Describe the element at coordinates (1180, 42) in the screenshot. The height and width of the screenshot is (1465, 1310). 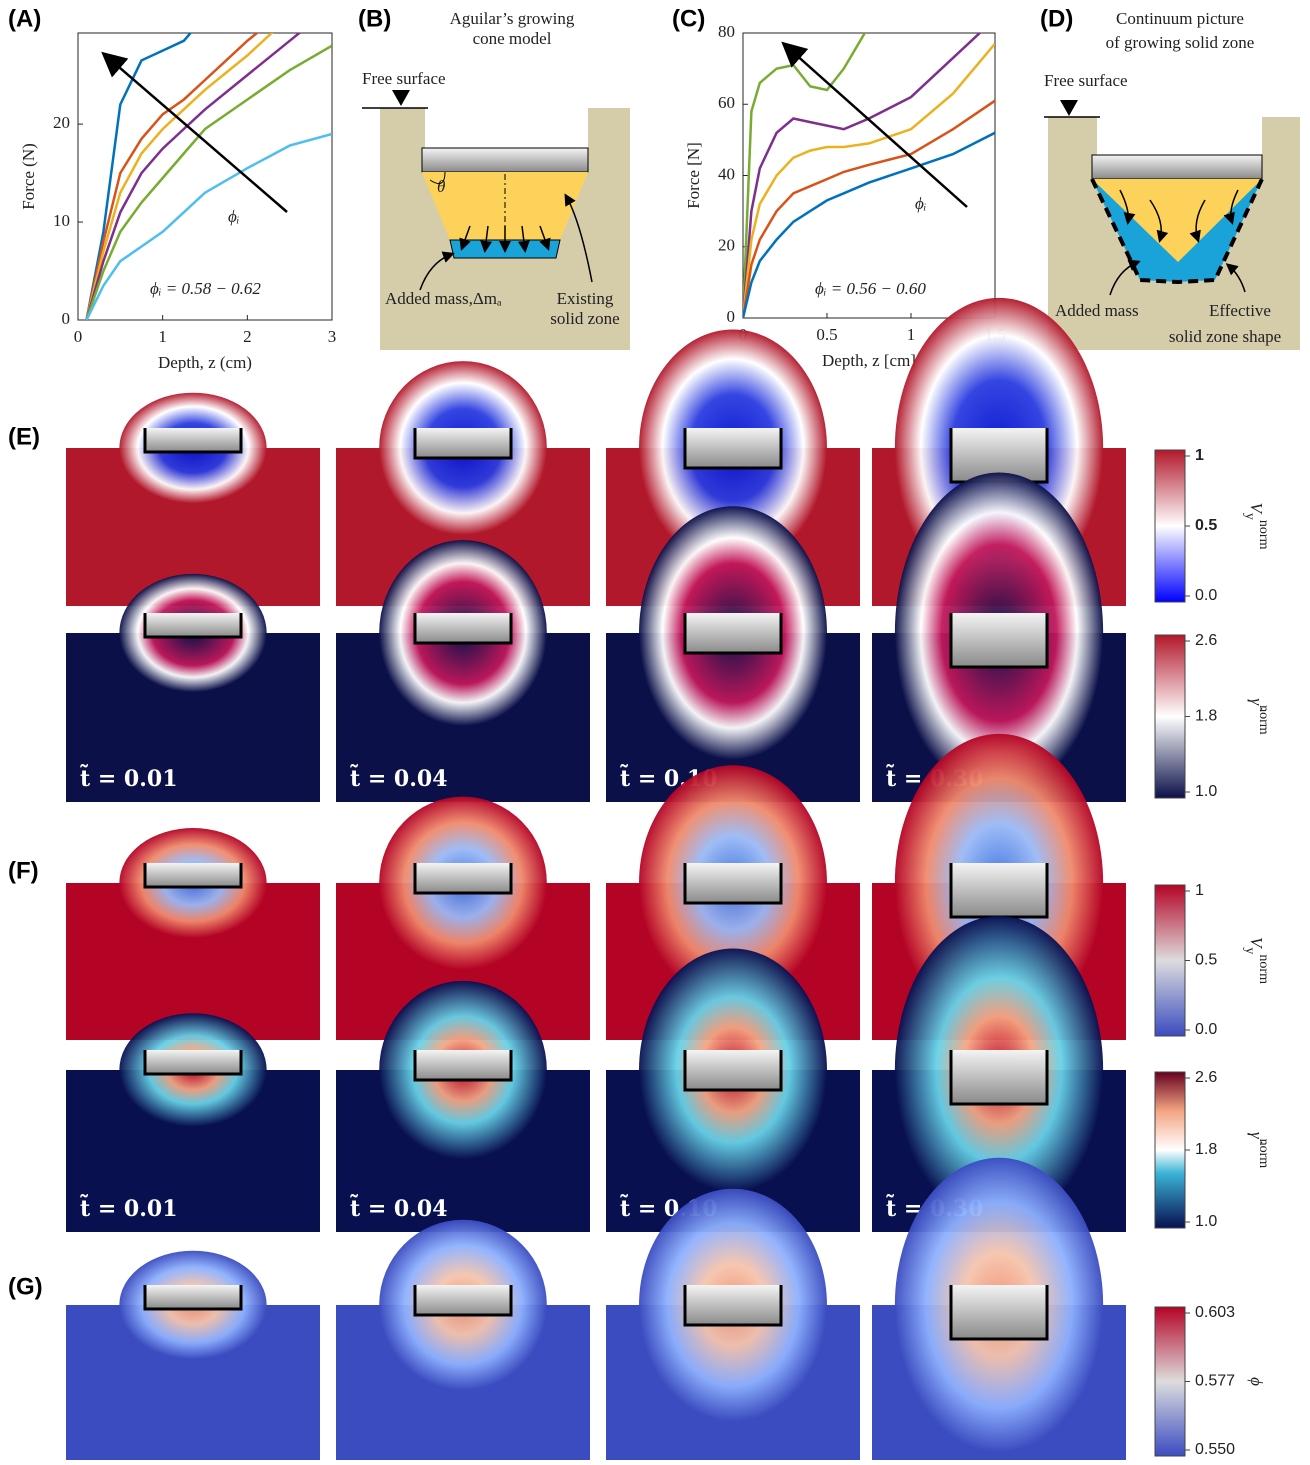
I see `diagram-title: of growing solid zone` at that location.